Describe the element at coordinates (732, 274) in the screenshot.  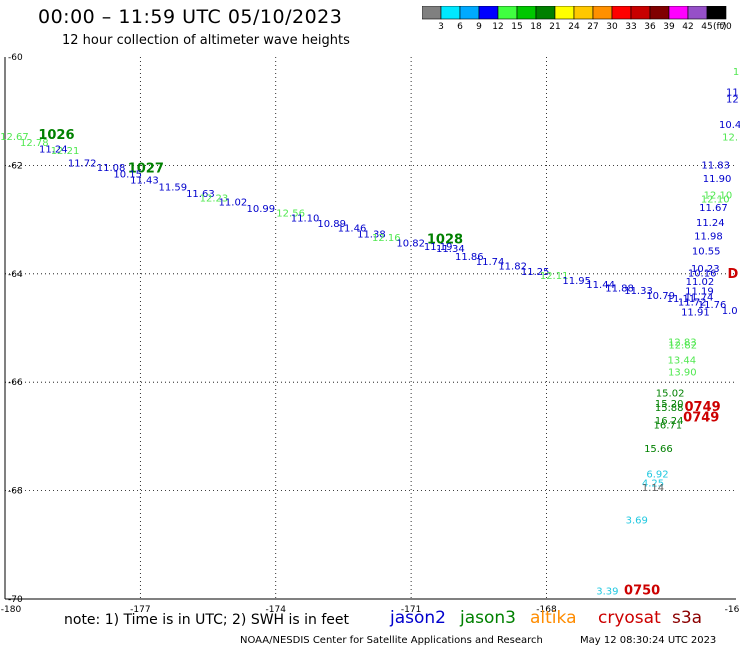
I see `pass-time-label: D` at that location.